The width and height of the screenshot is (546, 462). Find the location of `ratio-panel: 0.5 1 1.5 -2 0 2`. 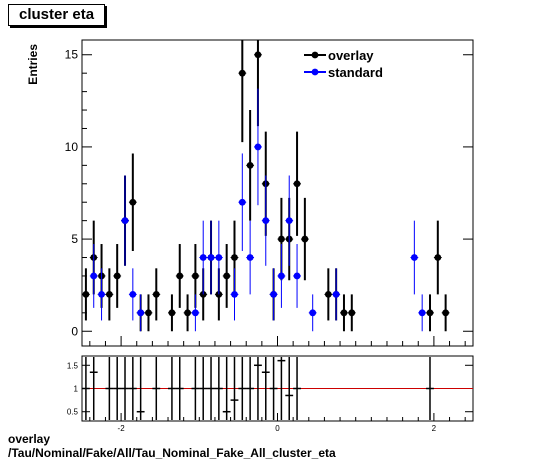

ratio-panel: 0.5 1 1.5 -2 0 2 is located at coordinates (270, 394).